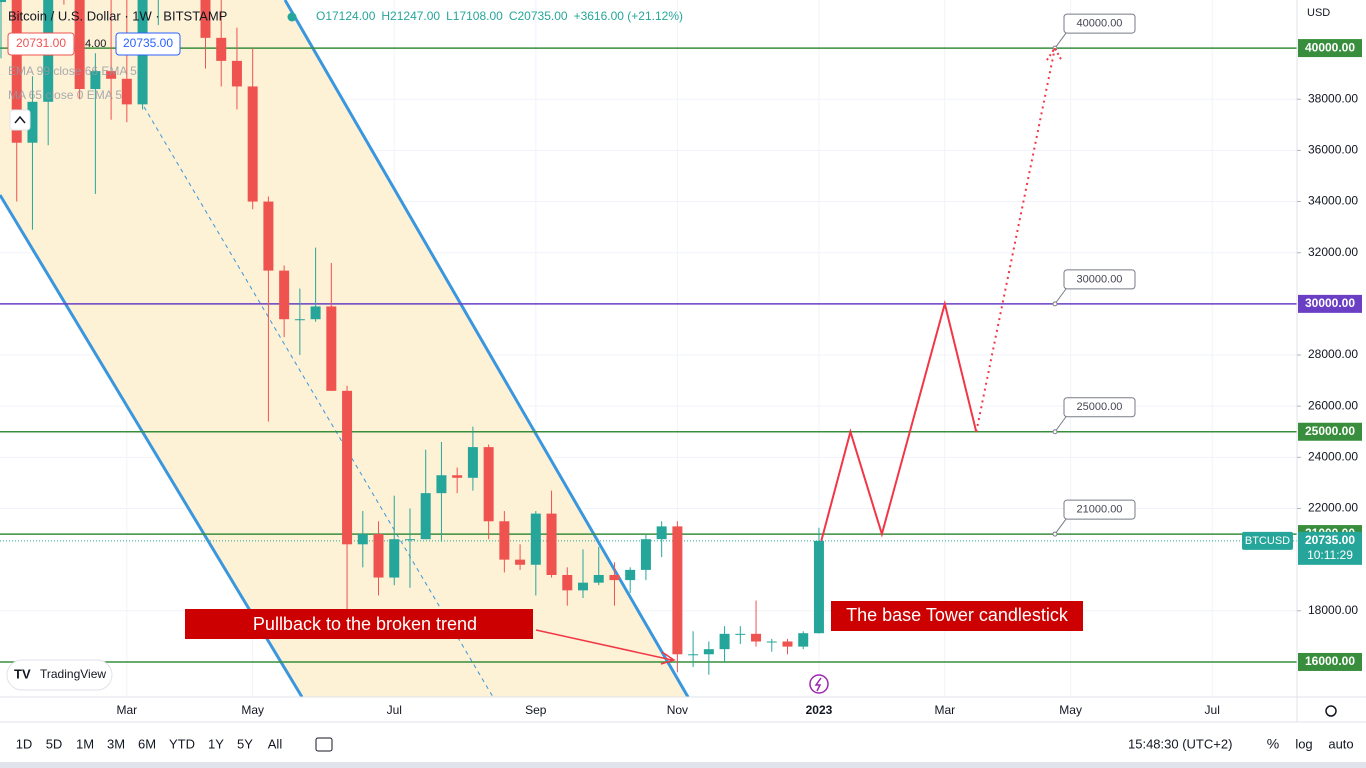  What do you see at coordinates (22, 673) in the screenshot?
I see `brand-logo: TV` at bounding box center [22, 673].